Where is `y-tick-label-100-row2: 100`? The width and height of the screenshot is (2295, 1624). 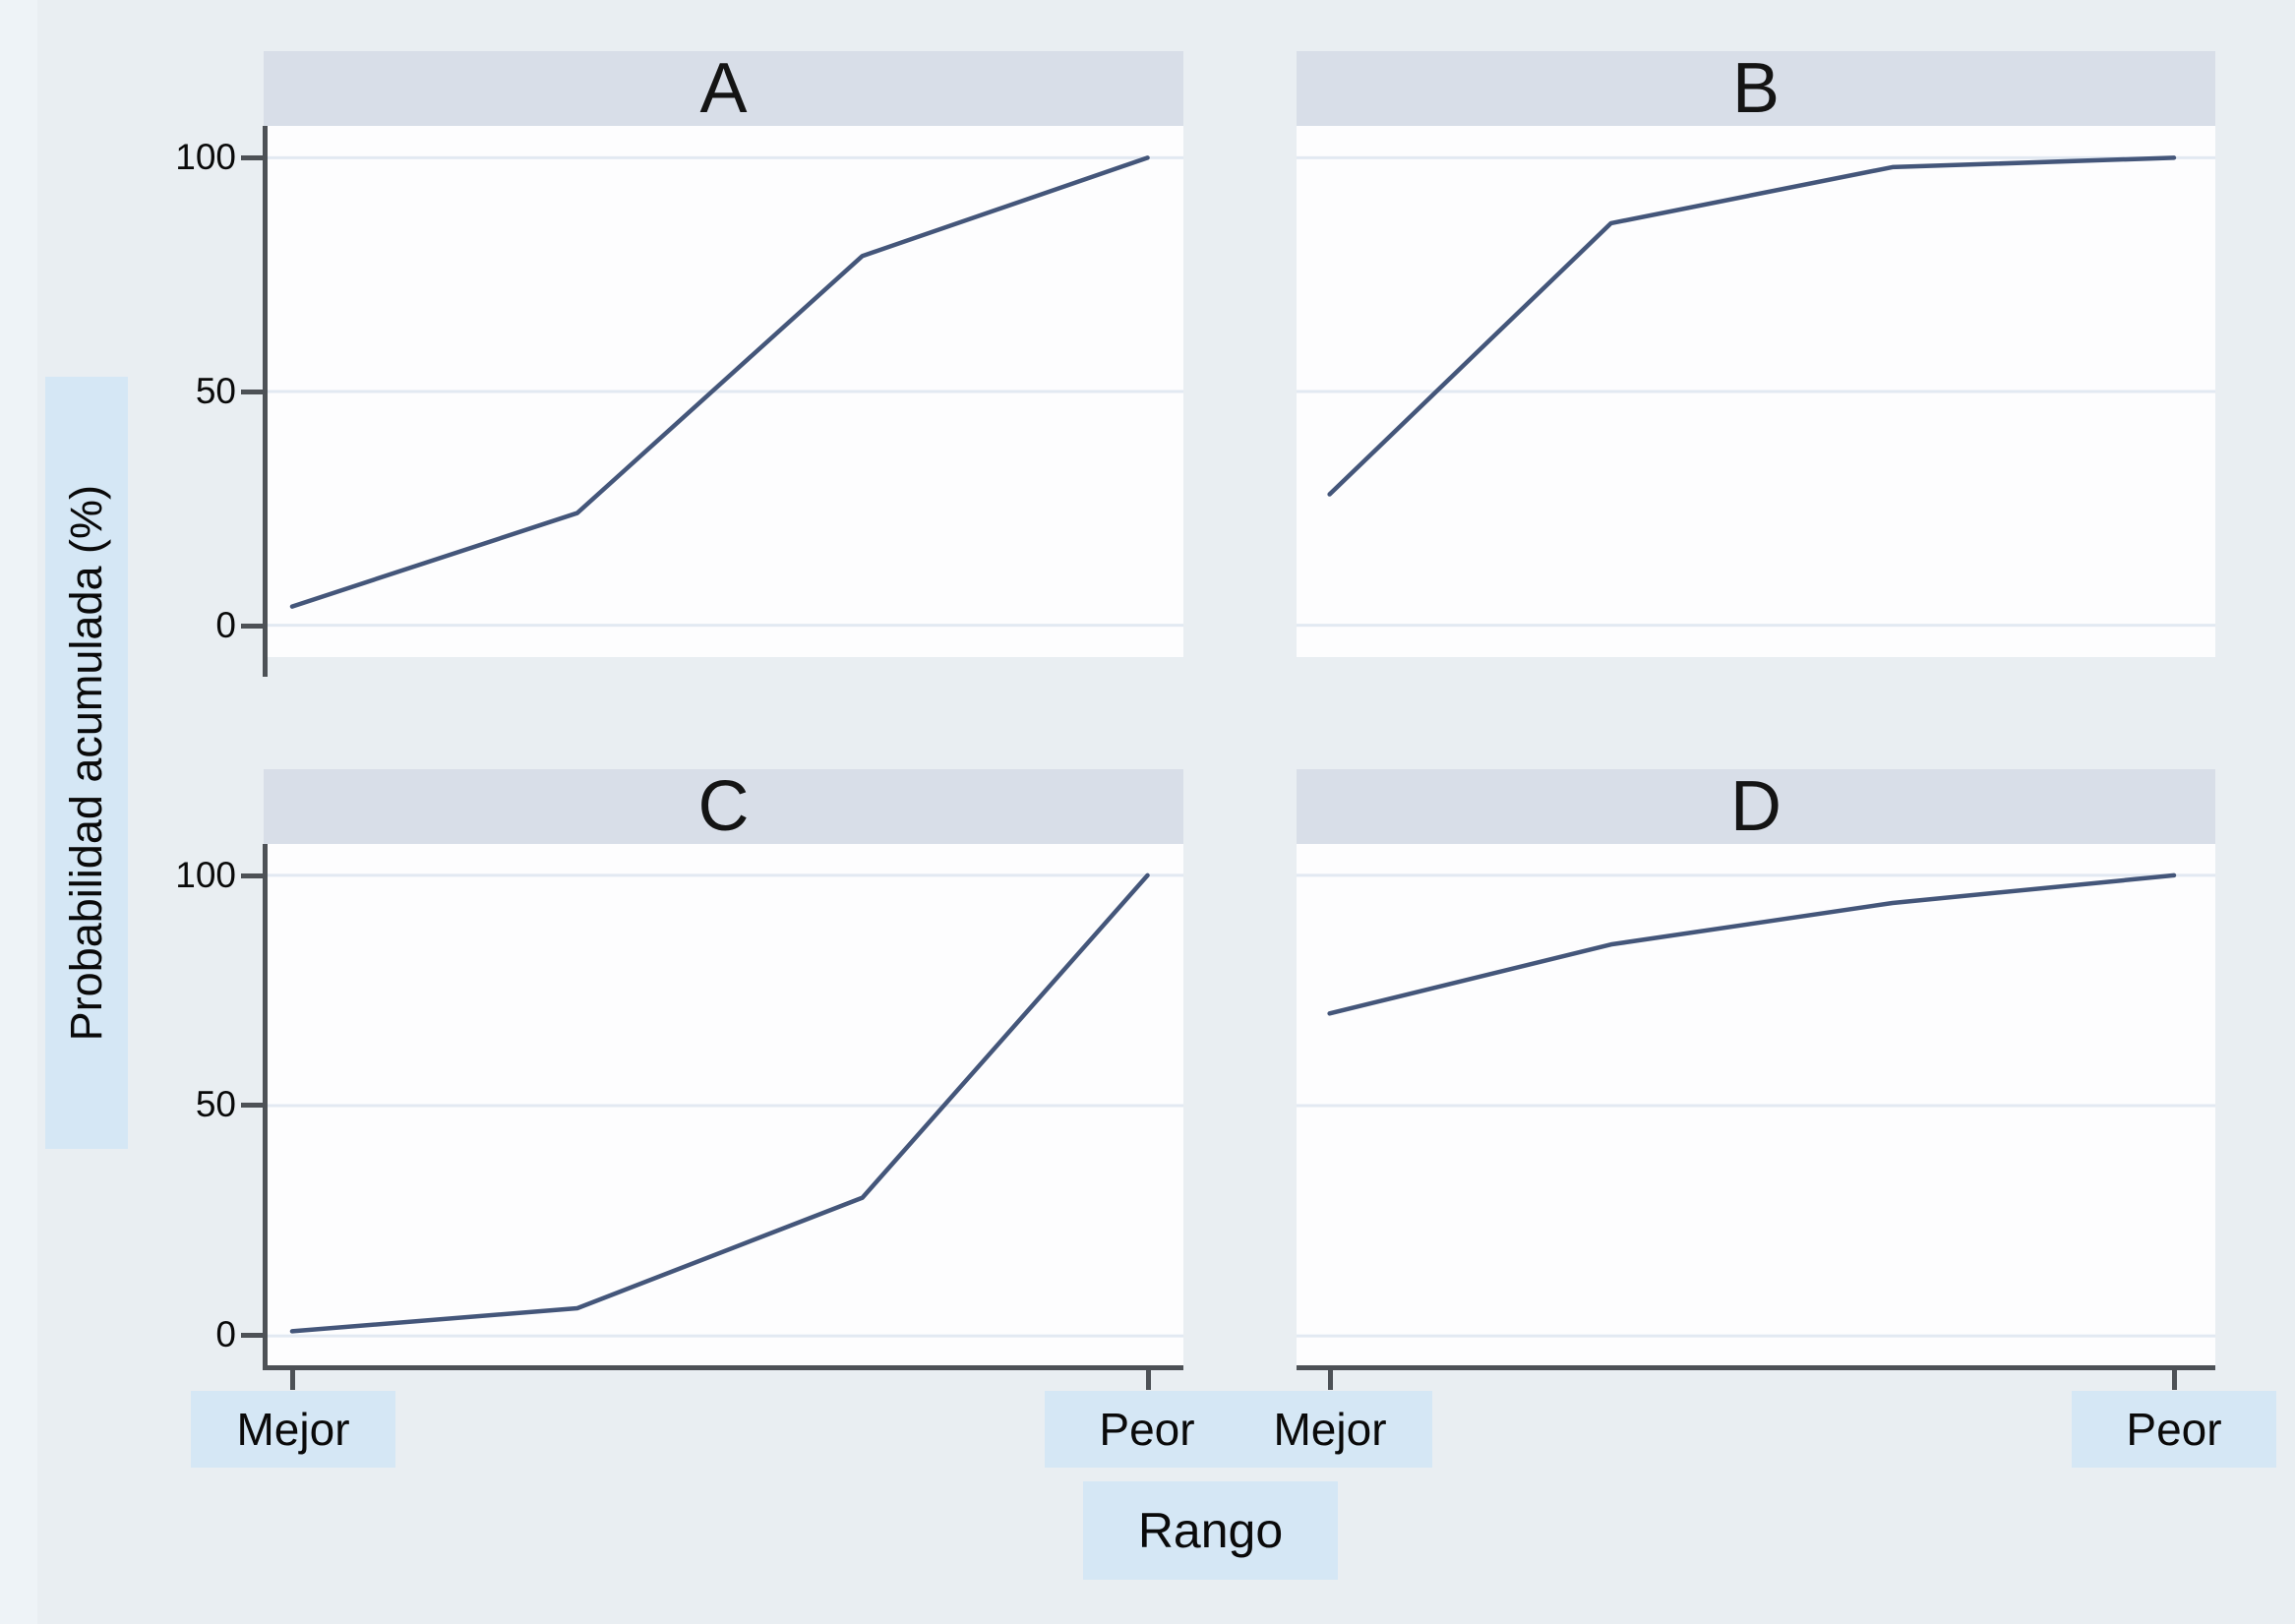 y-tick-label-100-row2: 100 is located at coordinates (206, 875).